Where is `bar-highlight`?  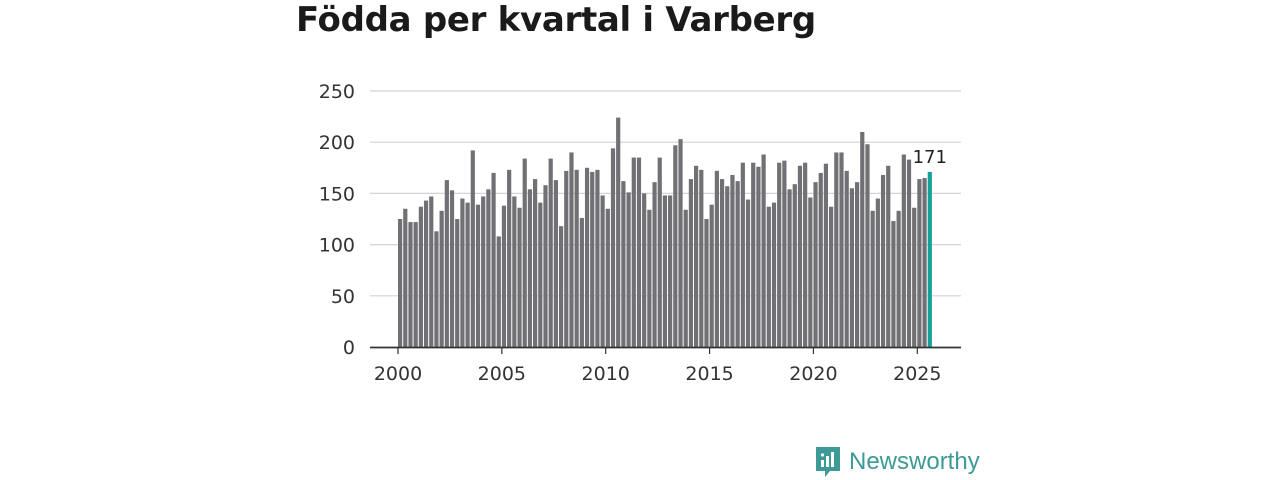
bar-highlight is located at coordinates (929, 259).